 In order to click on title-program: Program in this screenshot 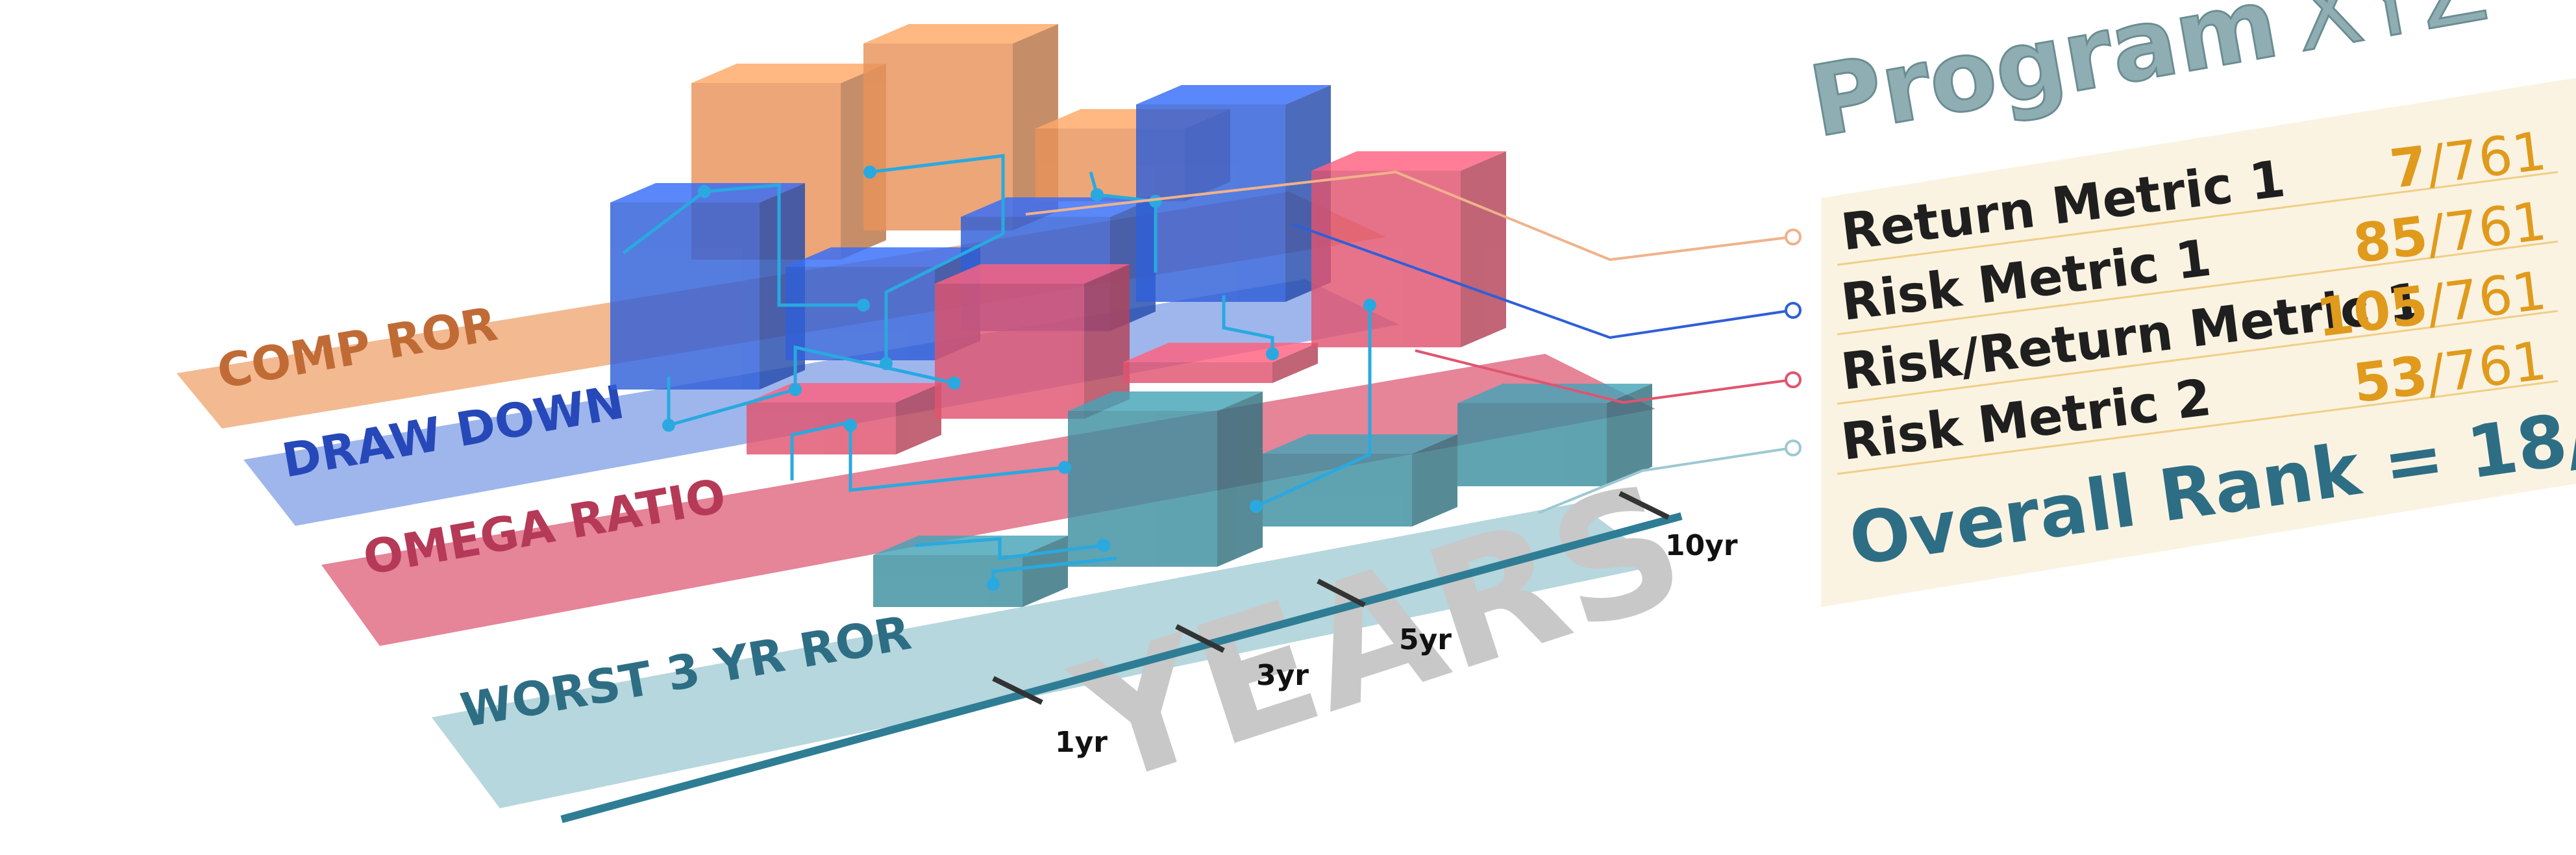, I will do `click(2044, 79)`.